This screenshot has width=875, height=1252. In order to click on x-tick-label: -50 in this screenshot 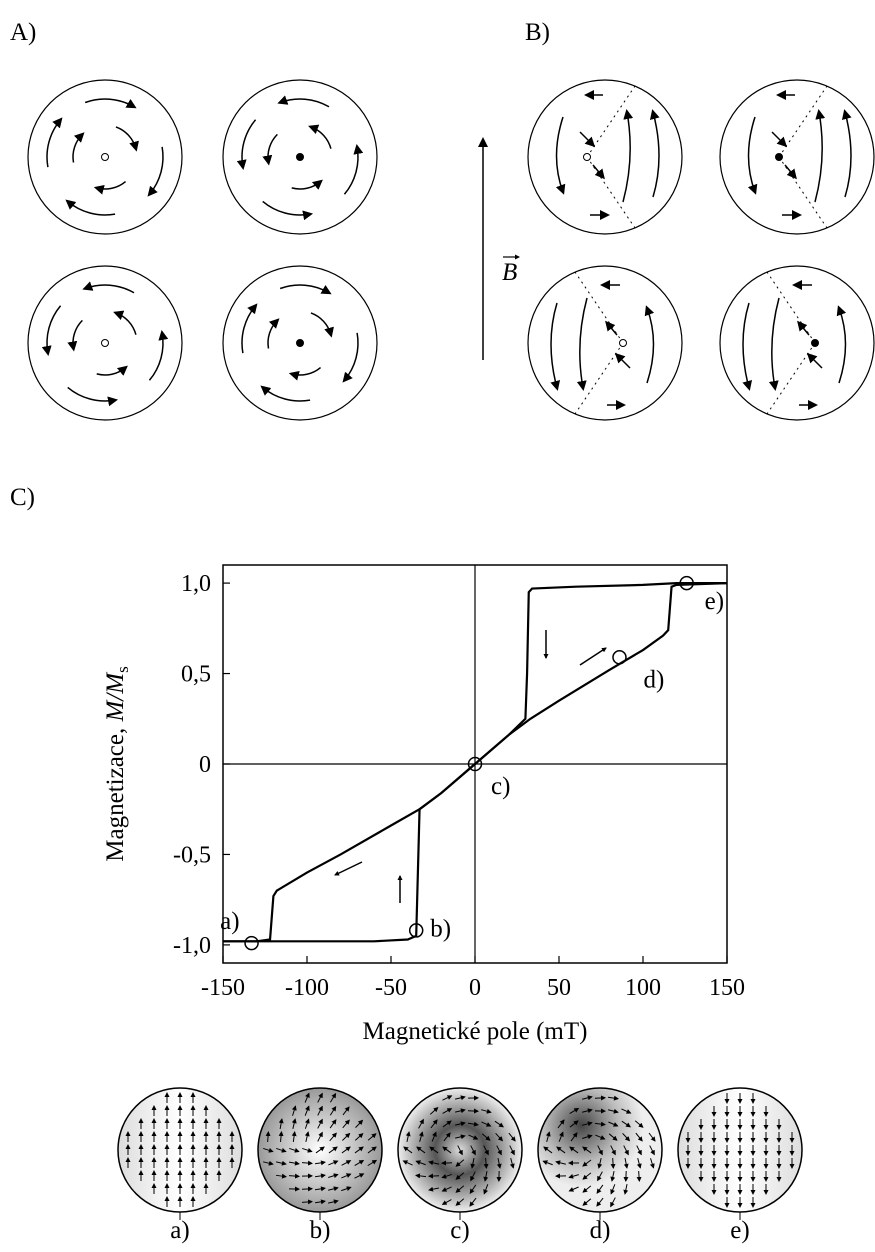, I will do `click(391, 988)`.